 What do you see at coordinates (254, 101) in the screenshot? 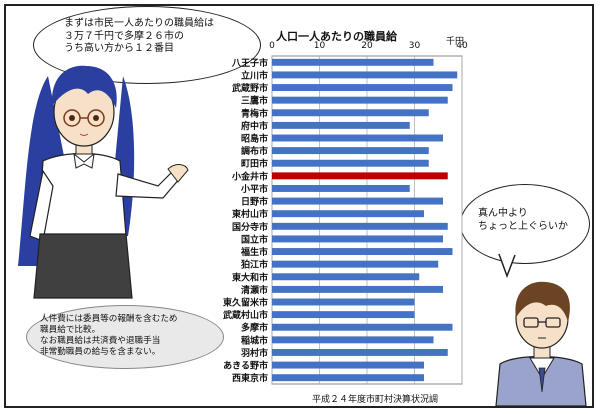
I see `y-tick-label: 三鷹市` at bounding box center [254, 101].